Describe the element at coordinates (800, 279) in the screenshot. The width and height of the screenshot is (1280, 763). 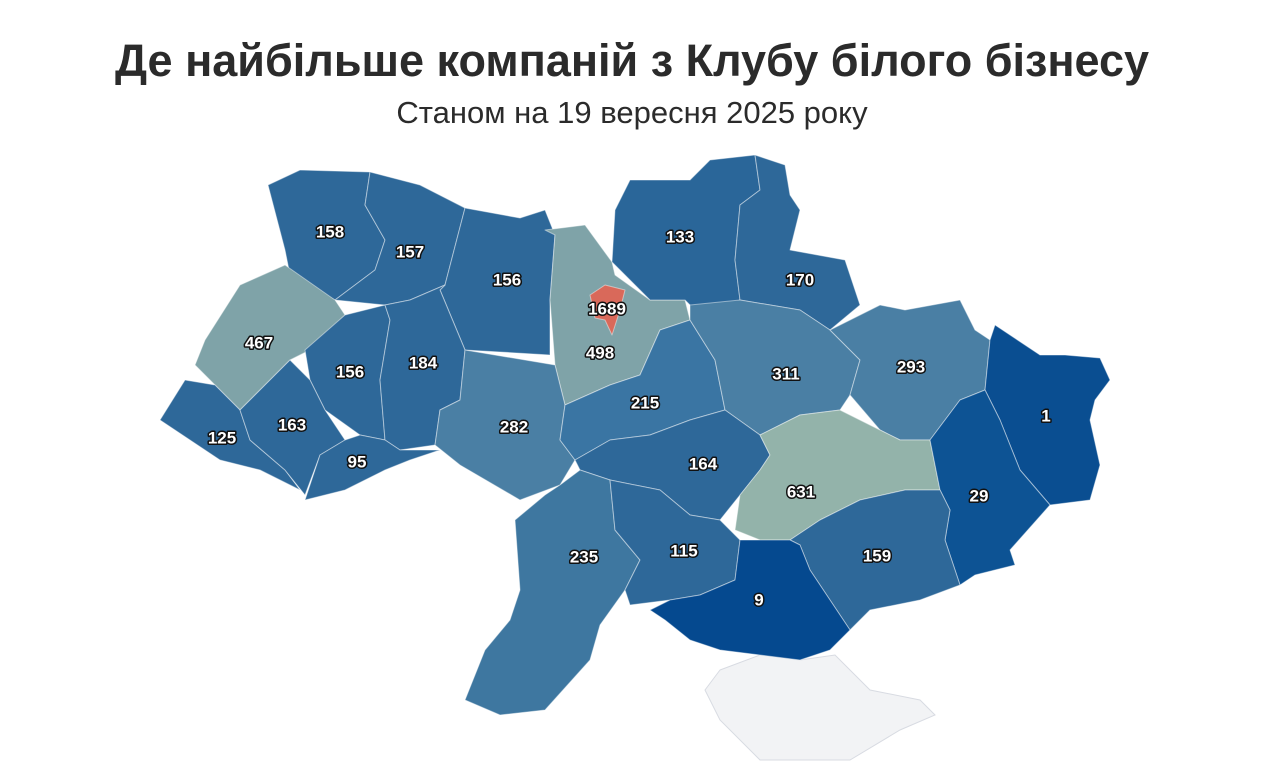
I see `region-value-label: 170` at that location.